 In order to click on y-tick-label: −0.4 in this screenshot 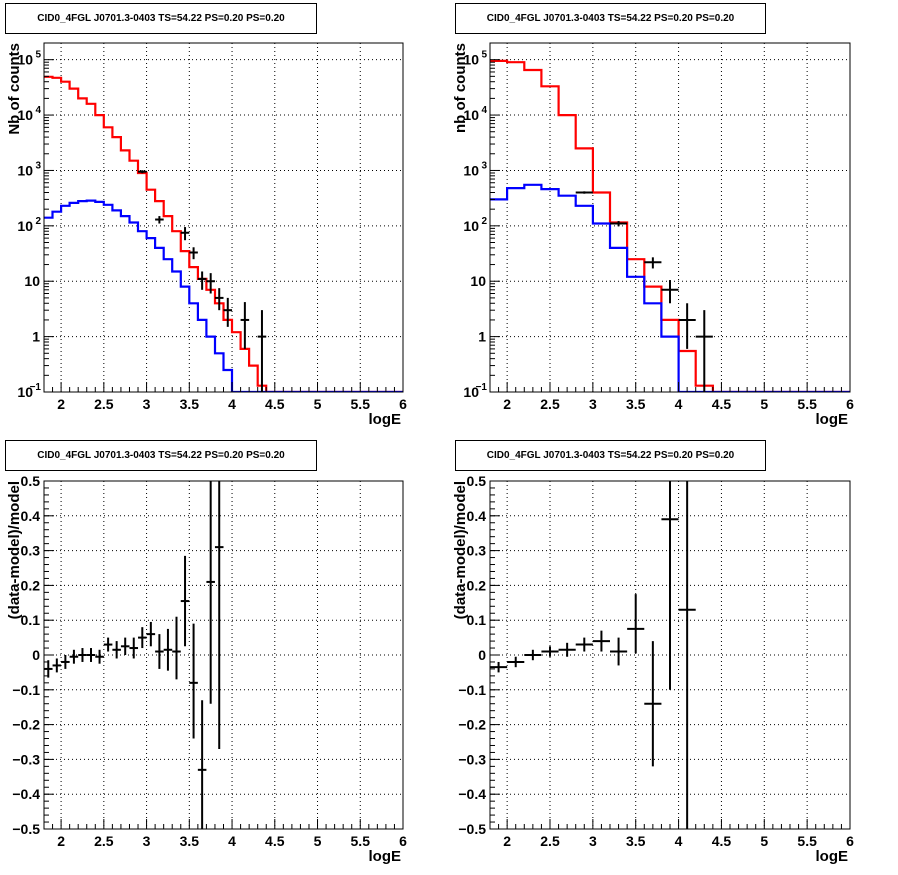, I will do `click(26, 794)`.